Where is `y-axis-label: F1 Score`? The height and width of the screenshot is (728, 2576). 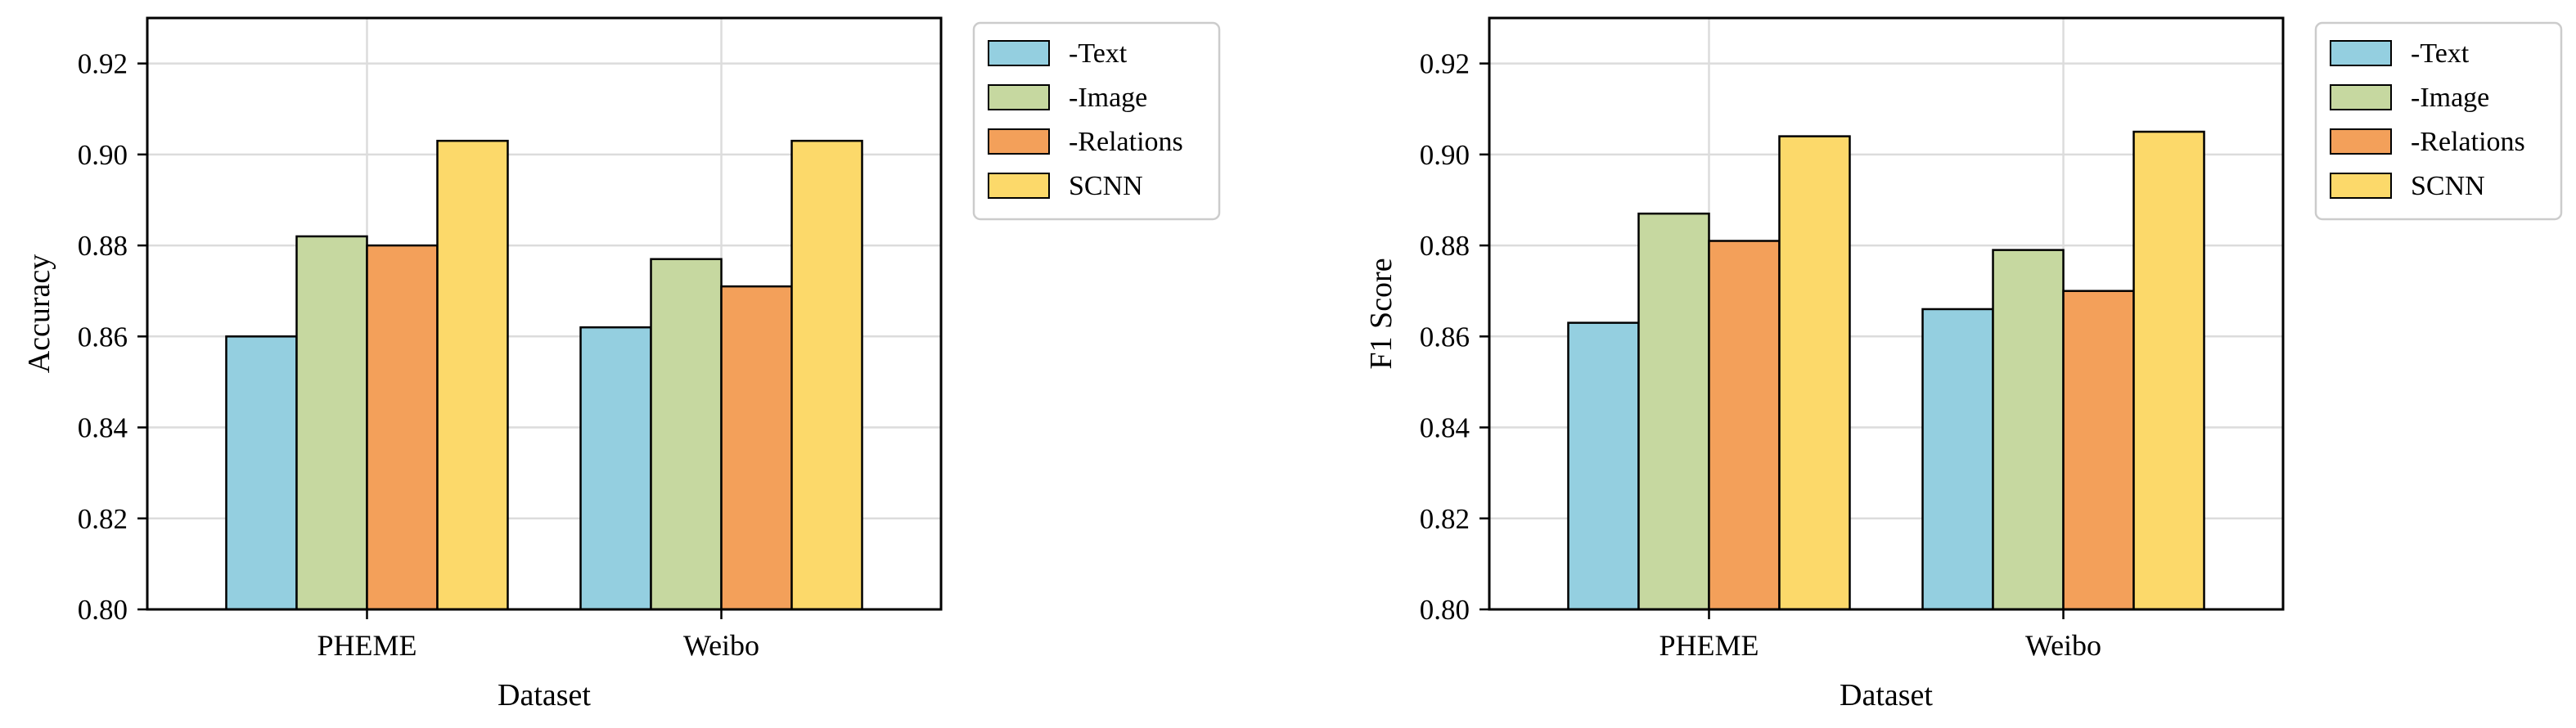 y-axis-label: F1 Score is located at coordinates (1381, 314).